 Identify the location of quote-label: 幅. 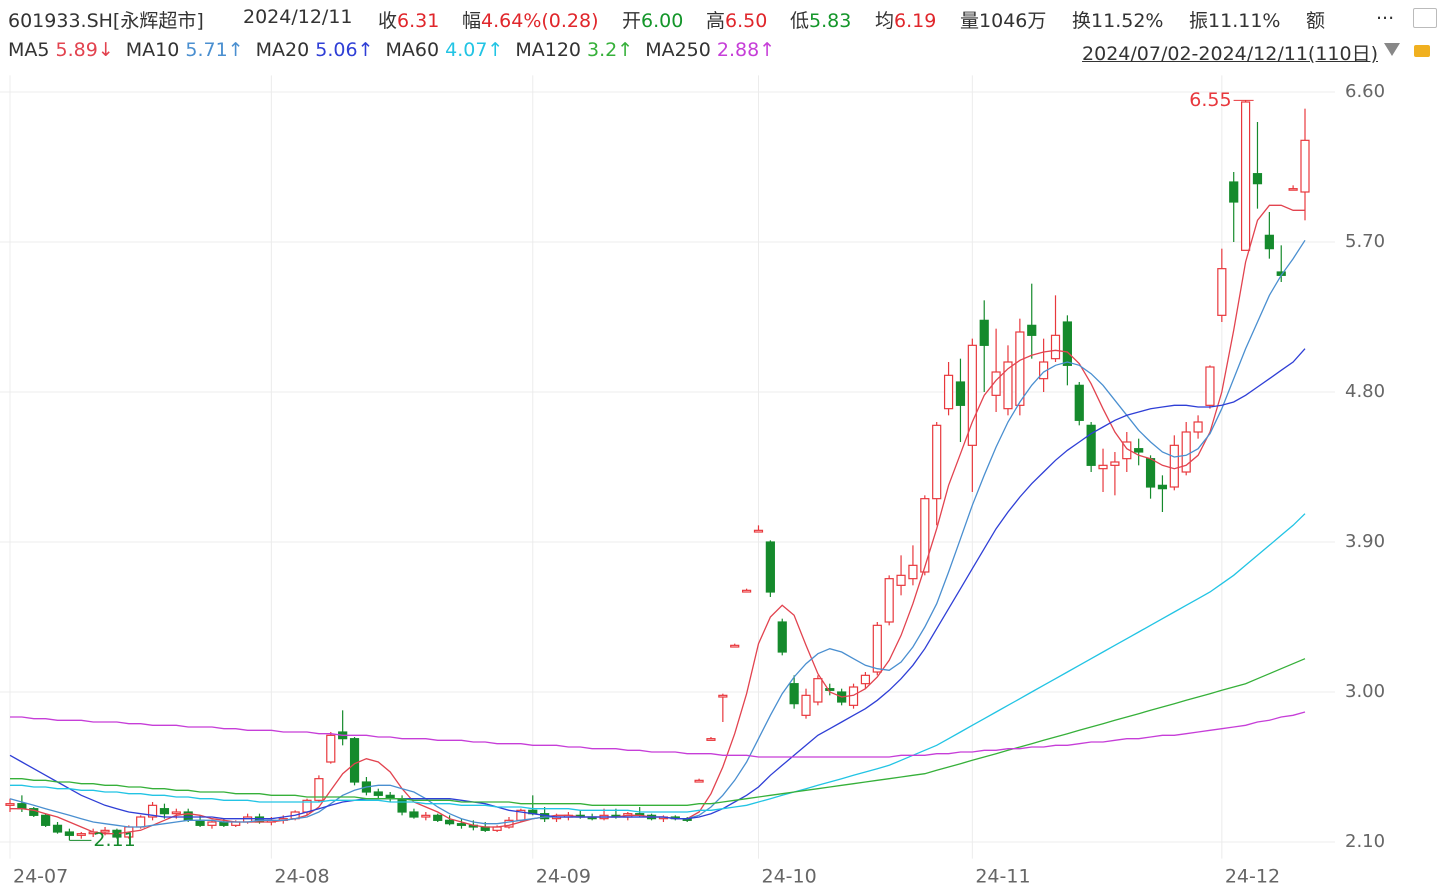
(472, 21).